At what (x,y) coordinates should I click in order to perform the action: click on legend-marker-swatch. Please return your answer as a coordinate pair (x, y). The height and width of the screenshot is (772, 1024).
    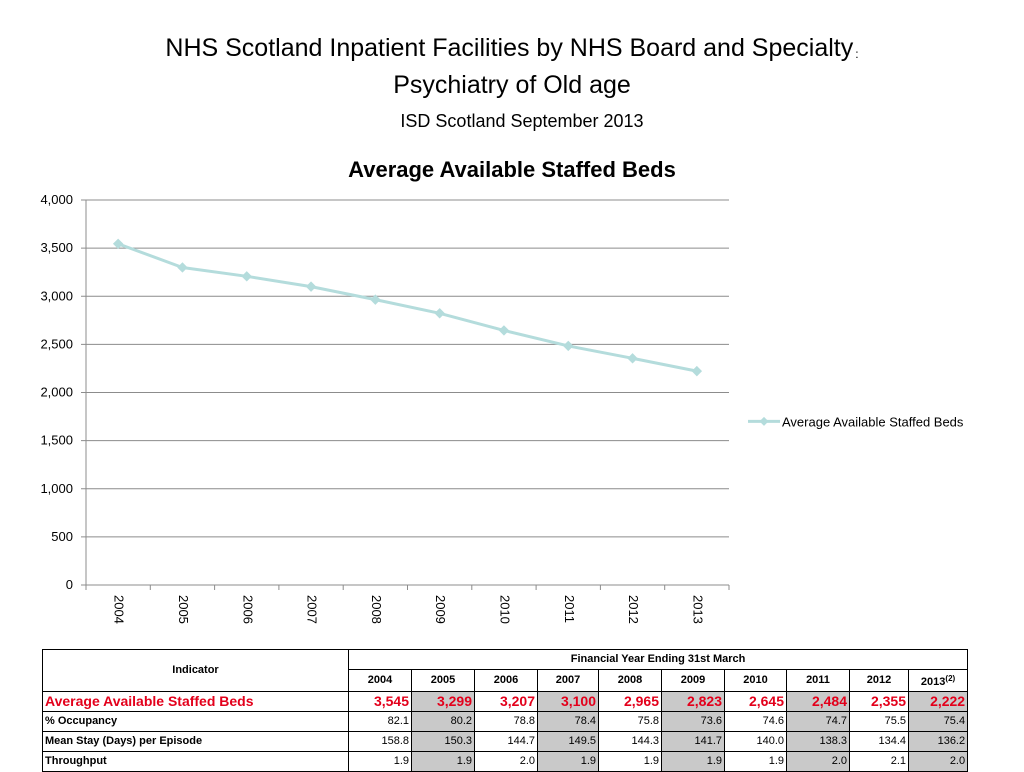
    Looking at the image, I should click on (764, 421).